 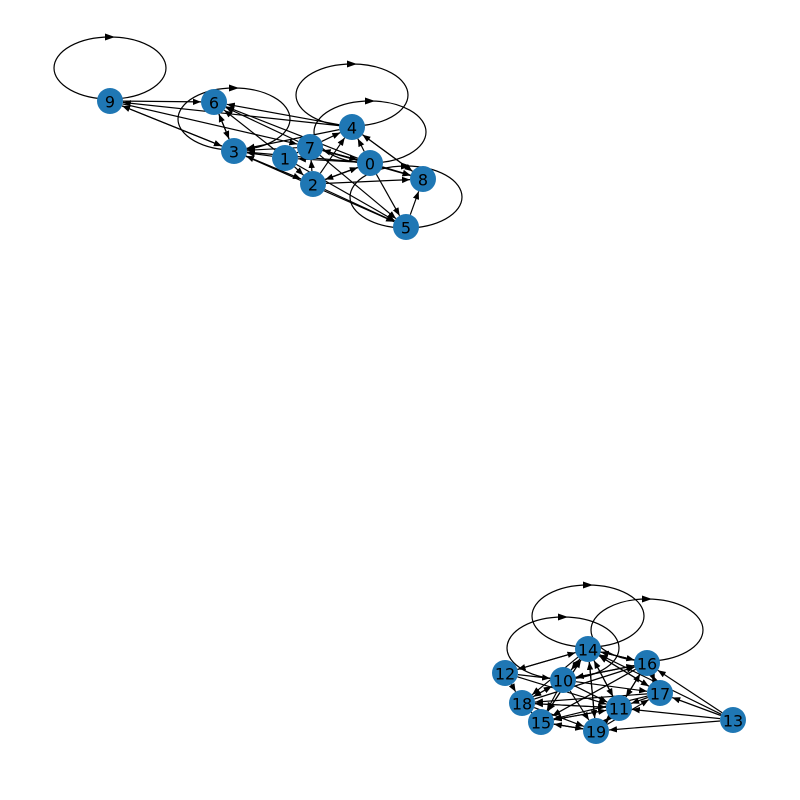 I want to click on node-label-10: 10, so click(x=563, y=681).